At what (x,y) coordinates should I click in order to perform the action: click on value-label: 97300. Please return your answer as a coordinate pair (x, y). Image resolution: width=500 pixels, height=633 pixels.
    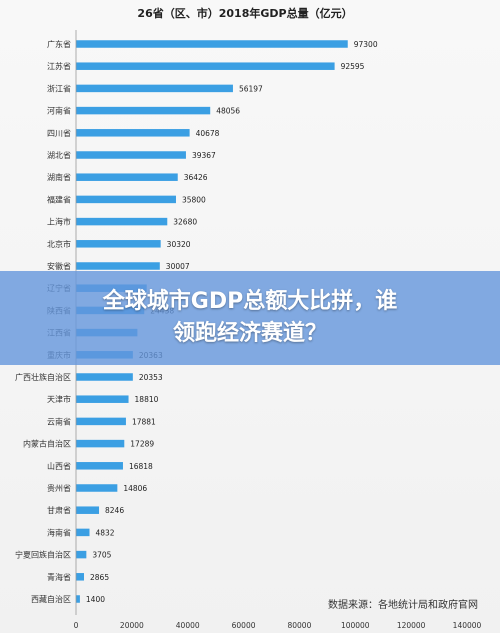
    Looking at the image, I should click on (366, 44).